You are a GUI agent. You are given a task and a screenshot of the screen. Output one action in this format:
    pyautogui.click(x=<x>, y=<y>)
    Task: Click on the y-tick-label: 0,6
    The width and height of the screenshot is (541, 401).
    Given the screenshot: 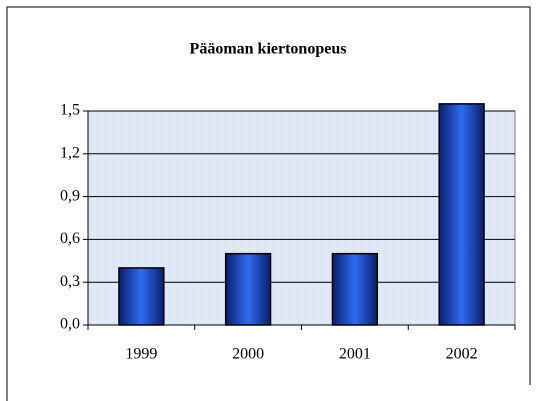 What is the action you would take?
    pyautogui.click(x=70, y=238)
    